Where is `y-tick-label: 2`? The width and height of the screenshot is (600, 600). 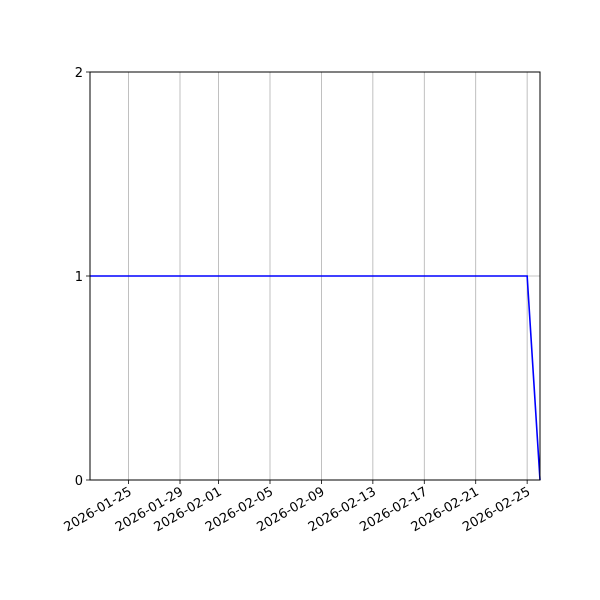
y-tick-label: 2 is located at coordinates (79, 73).